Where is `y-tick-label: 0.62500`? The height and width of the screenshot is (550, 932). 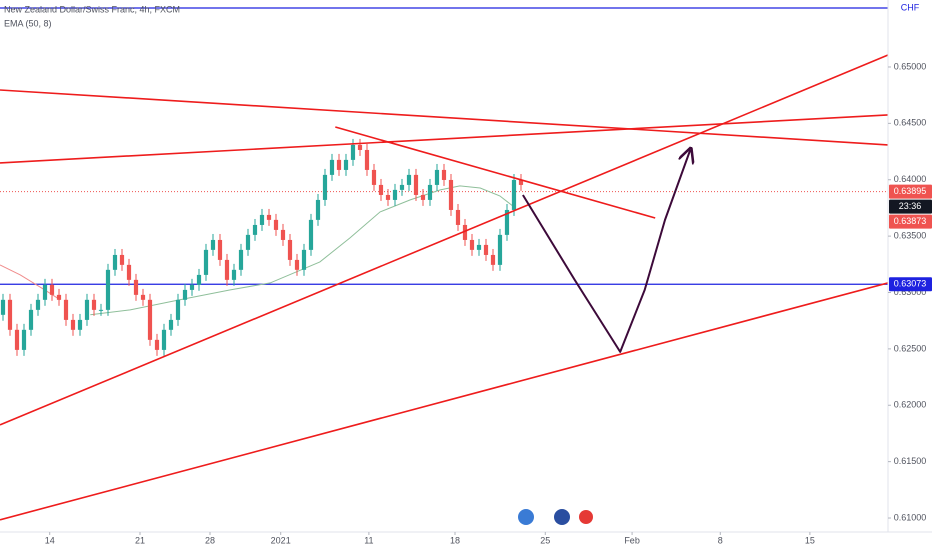
y-tick-label: 0.62500 is located at coordinates (910, 348).